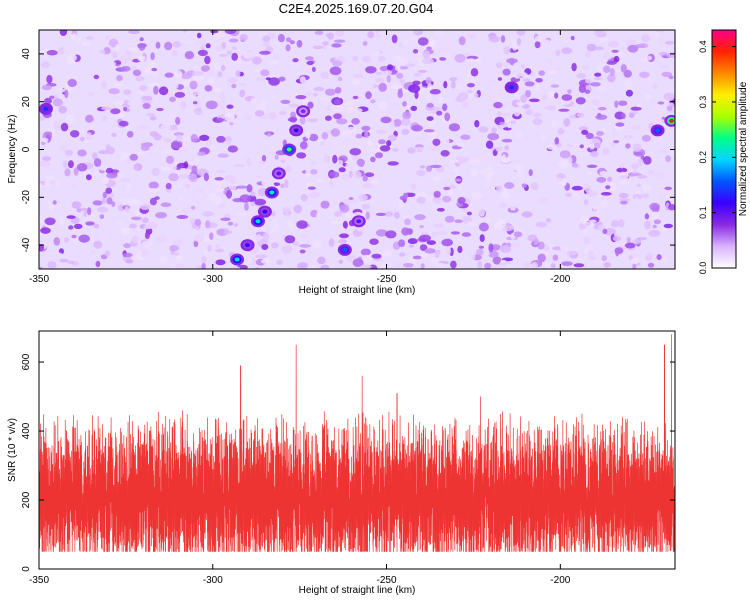  What do you see at coordinates (703, 46) in the screenshot?
I see `colorbar-tick-label: 0.4` at bounding box center [703, 46].